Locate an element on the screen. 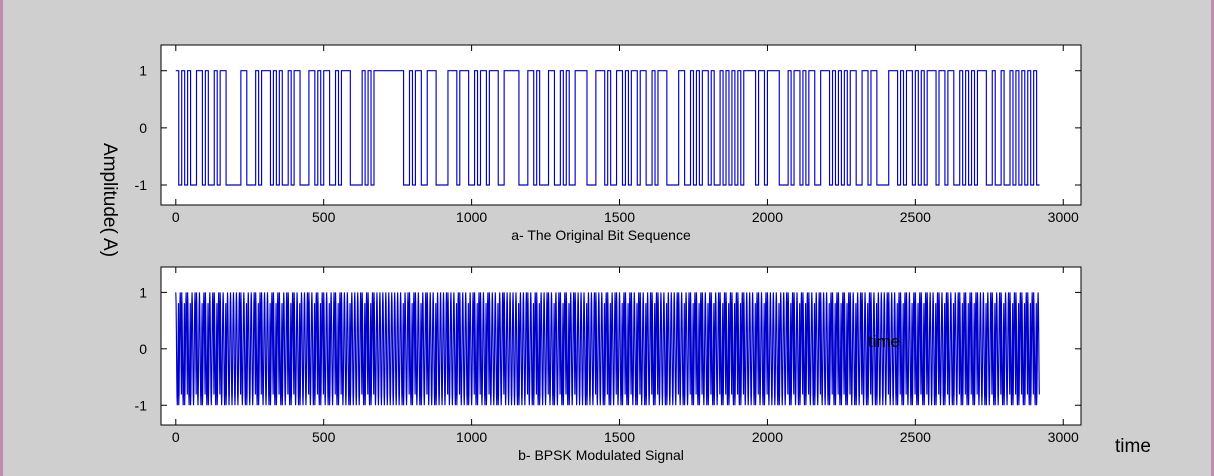 This screenshot has width=1214, height=476. plot-a-ytick-label: 0 is located at coordinates (143, 128).